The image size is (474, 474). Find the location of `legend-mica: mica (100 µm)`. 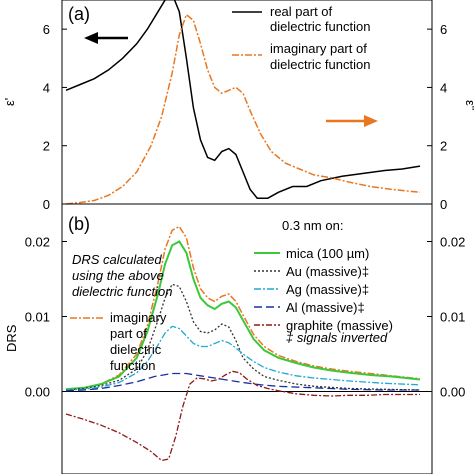

legend-mica: mica (100 µm) is located at coordinates (311, 253).